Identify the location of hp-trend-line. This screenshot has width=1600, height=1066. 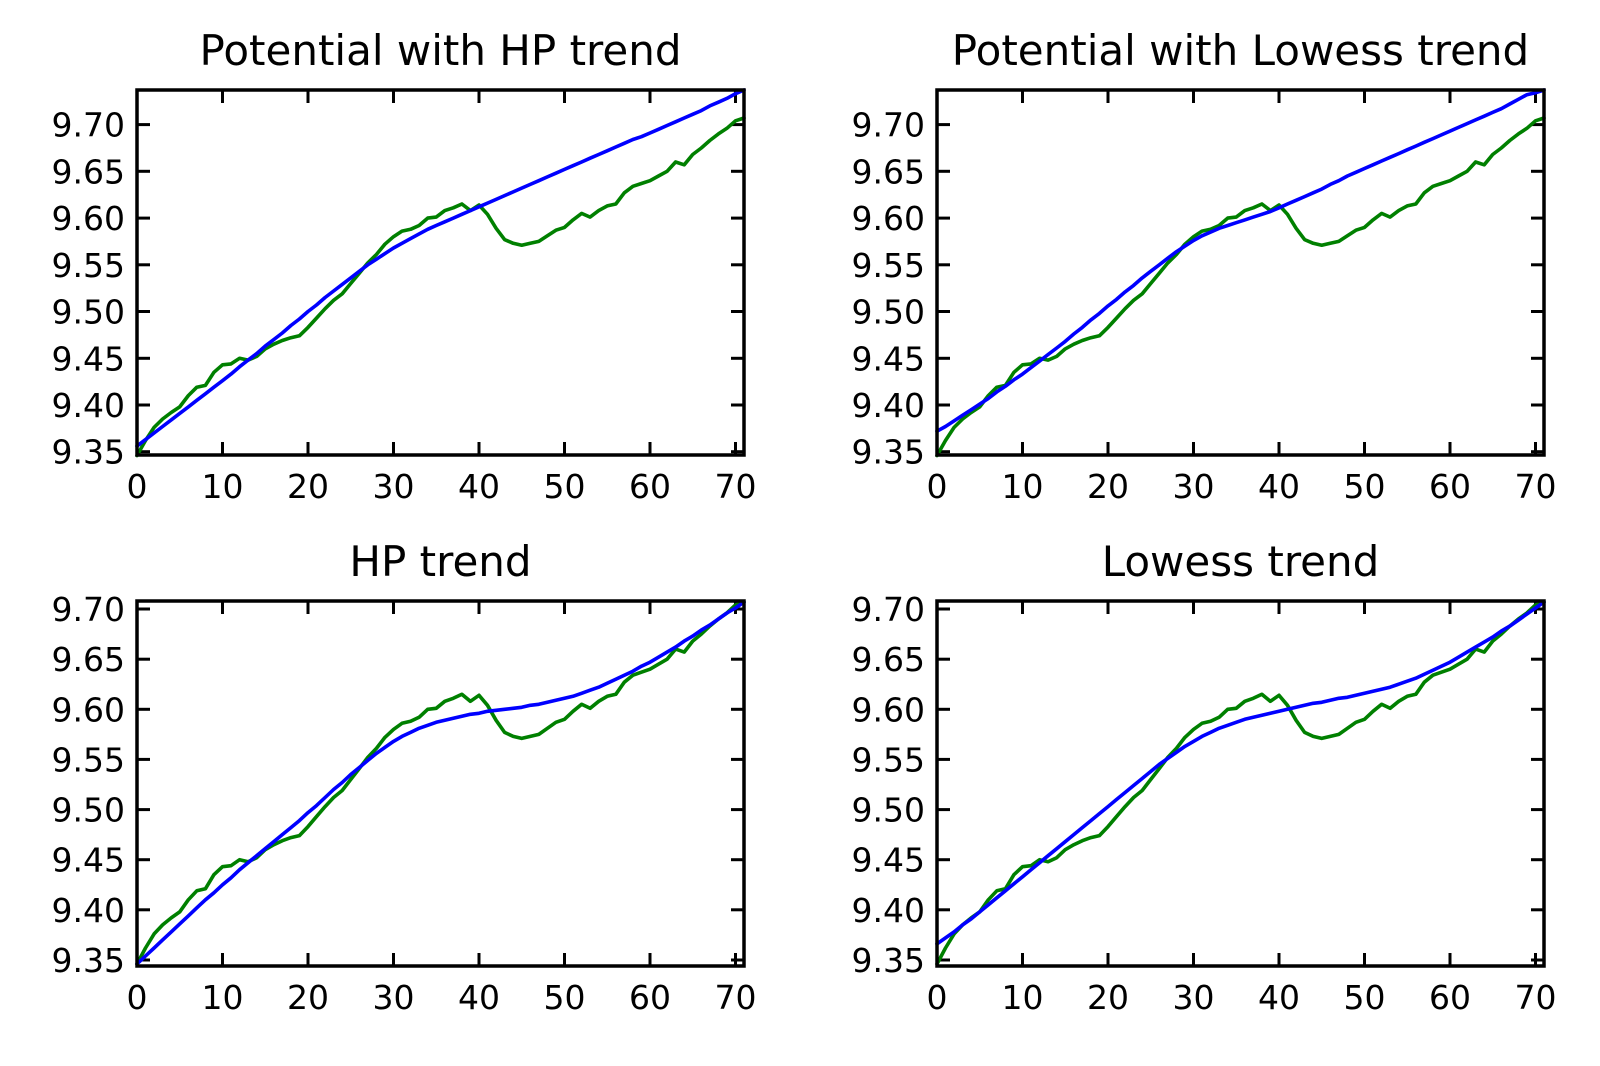
(440, 783).